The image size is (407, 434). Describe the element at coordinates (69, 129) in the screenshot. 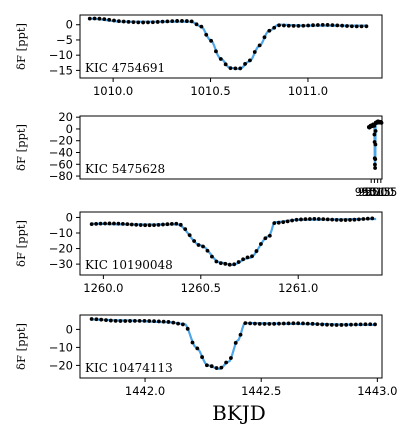

I see `y-tick-label: 0` at that location.